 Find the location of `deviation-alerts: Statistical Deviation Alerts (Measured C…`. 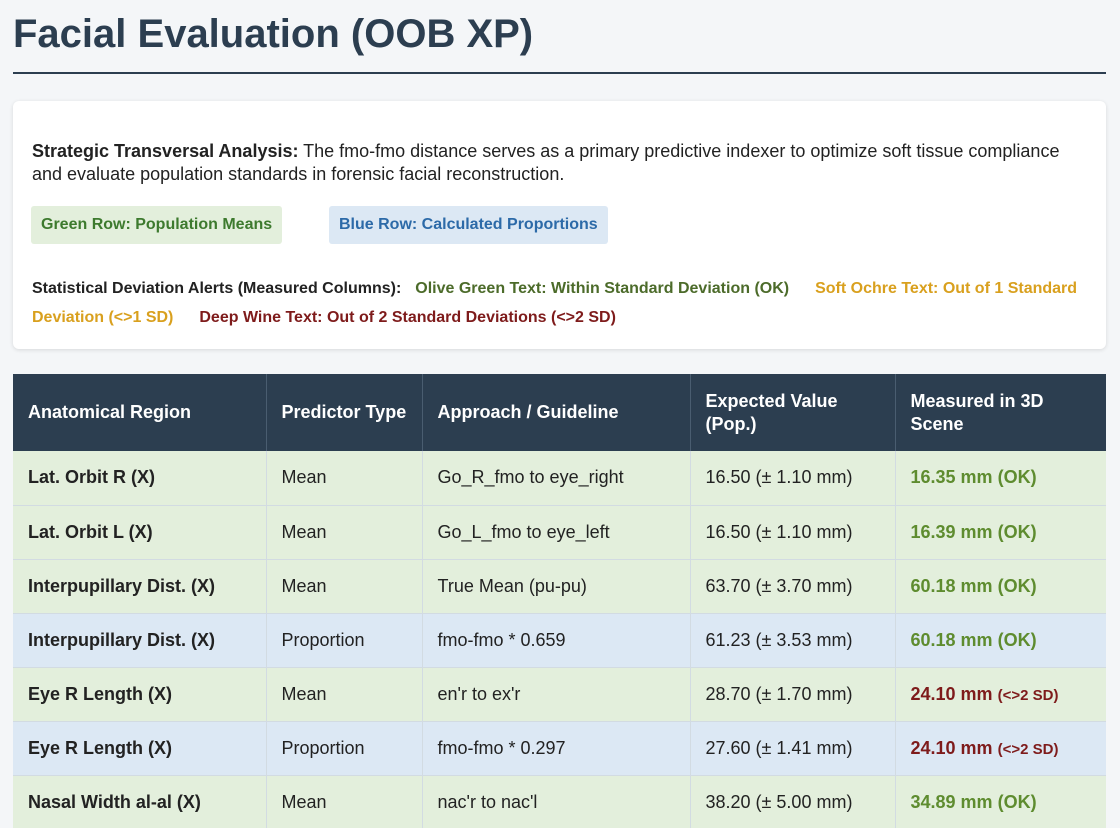

deviation-alerts: Statistical Deviation Alerts (Measured C… is located at coordinates (562, 303).